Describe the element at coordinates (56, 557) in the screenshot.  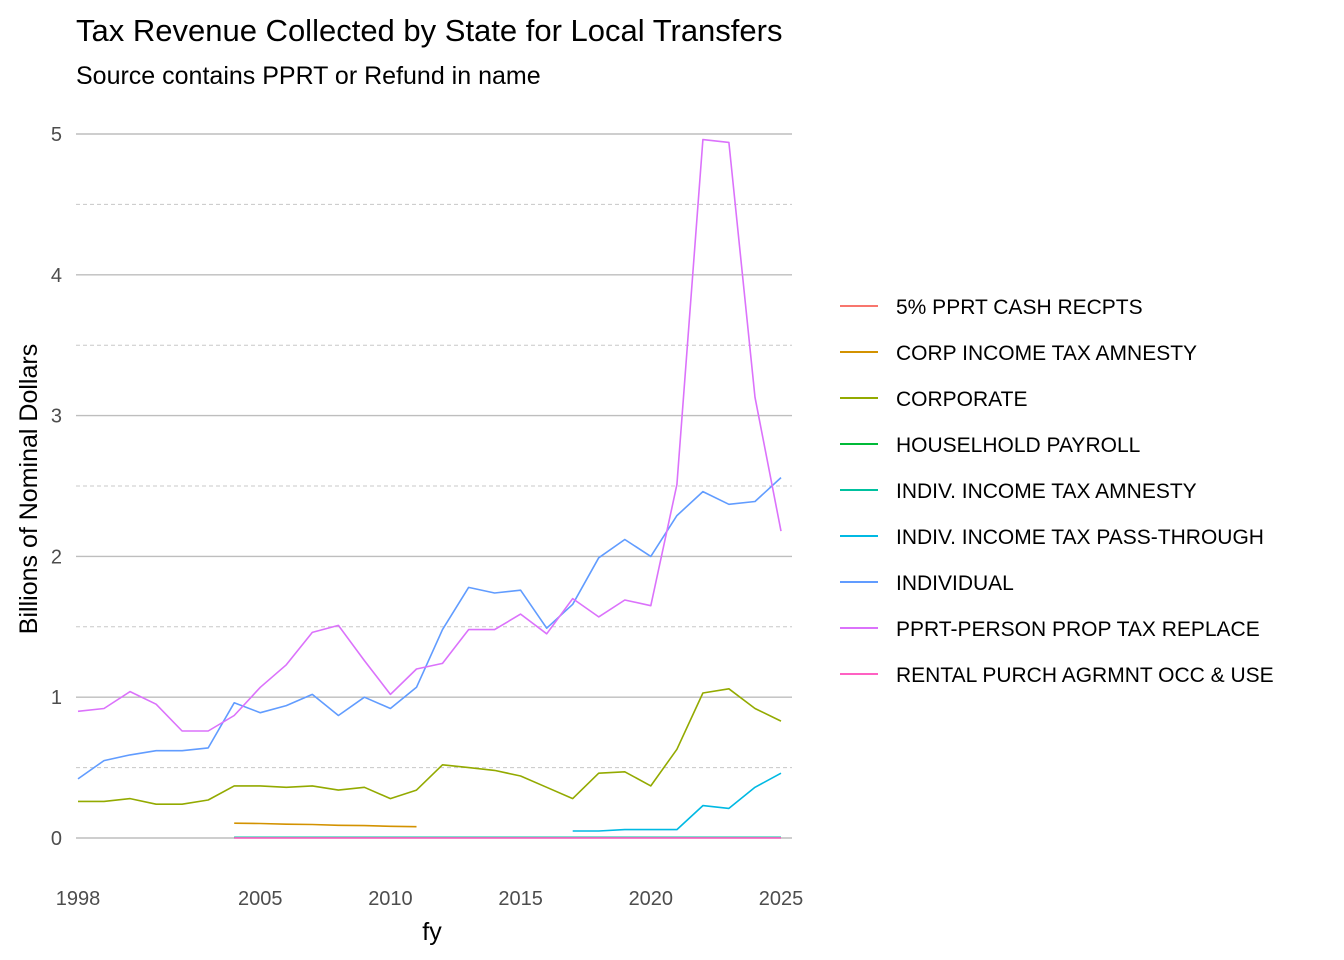
I see `y-tick-label: 2` at that location.